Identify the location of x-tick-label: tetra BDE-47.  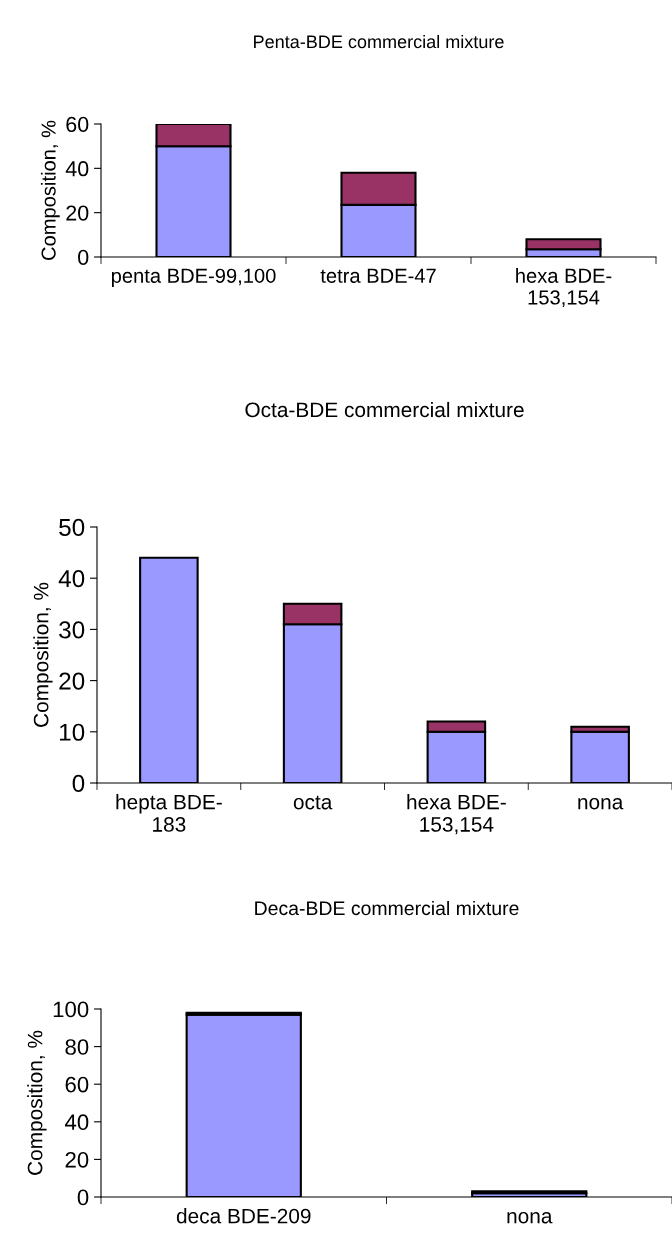
(378, 275).